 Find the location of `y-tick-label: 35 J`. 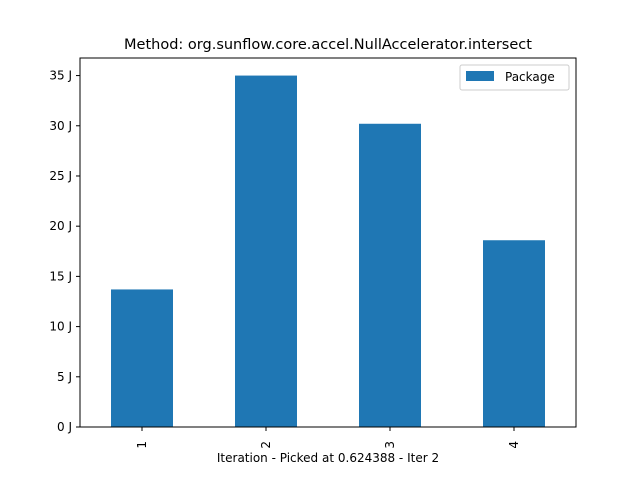

y-tick-label: 35 J is located at coordinates (60, 76).